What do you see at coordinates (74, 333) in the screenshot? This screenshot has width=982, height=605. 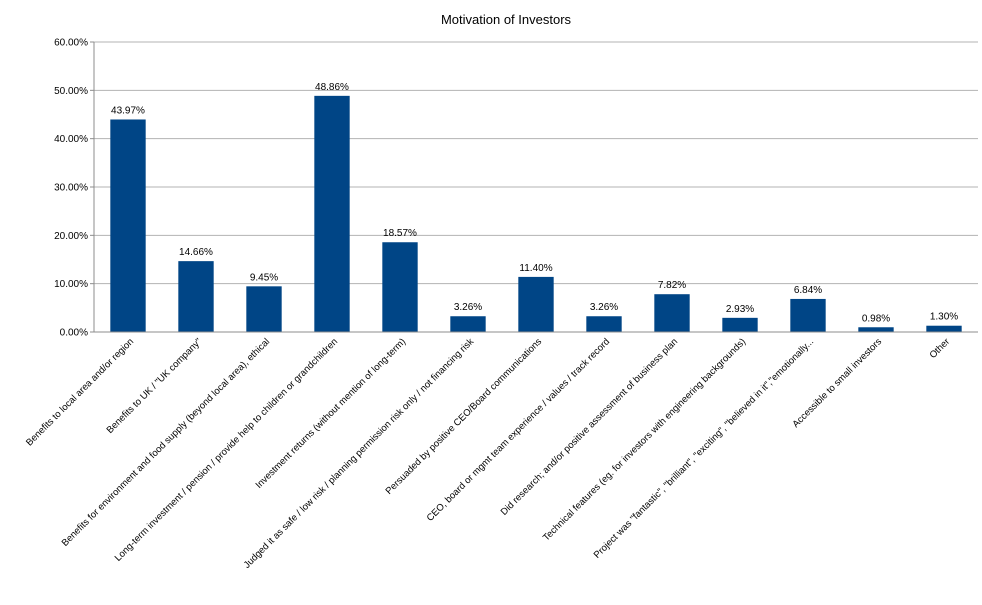 I see `y-tick-label: 0.00%` at bounding box center [74, 333].